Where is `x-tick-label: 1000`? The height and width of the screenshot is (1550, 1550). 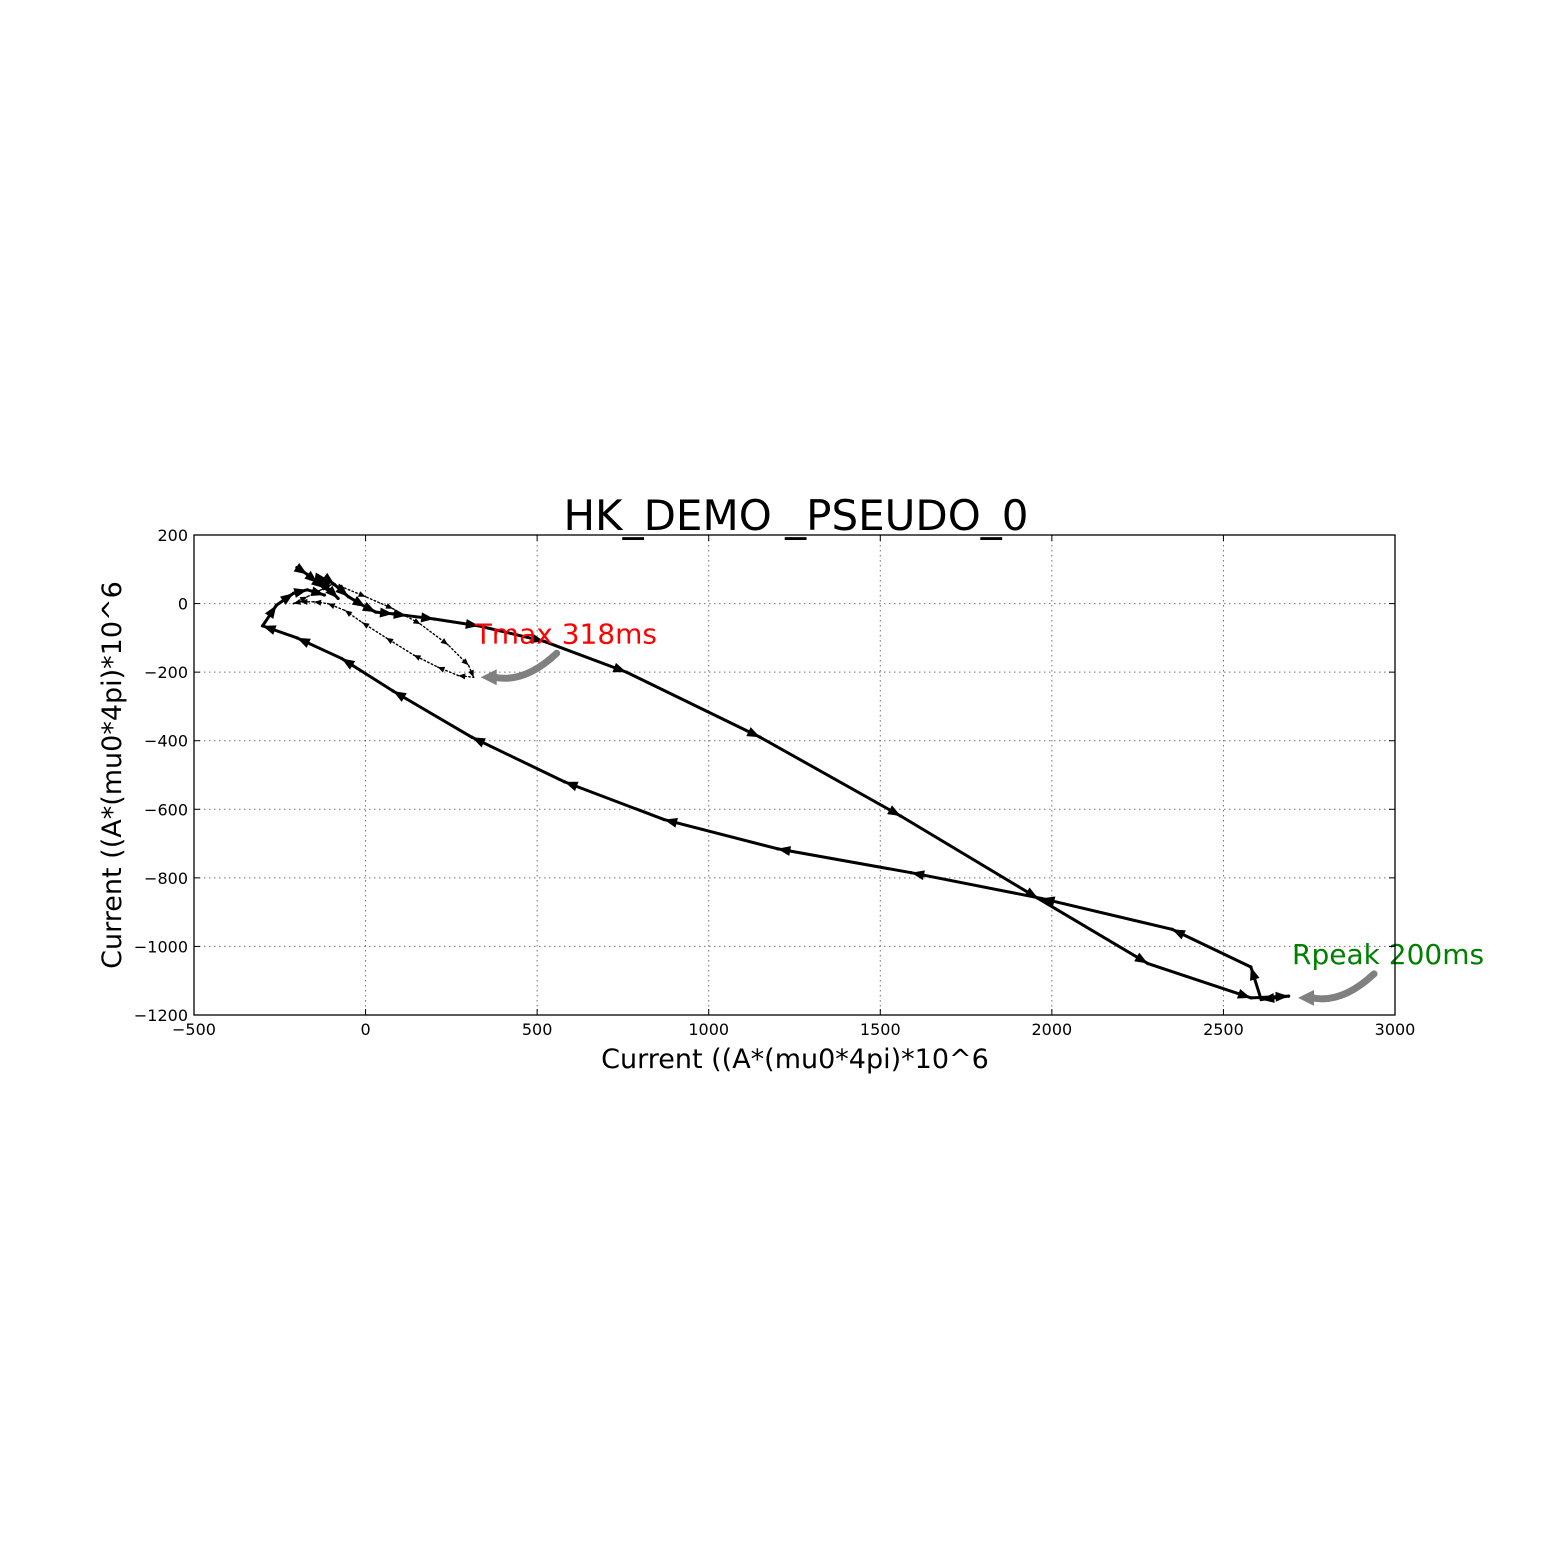
x-tick-label: 1000 is located at coordinates (708, 1029).